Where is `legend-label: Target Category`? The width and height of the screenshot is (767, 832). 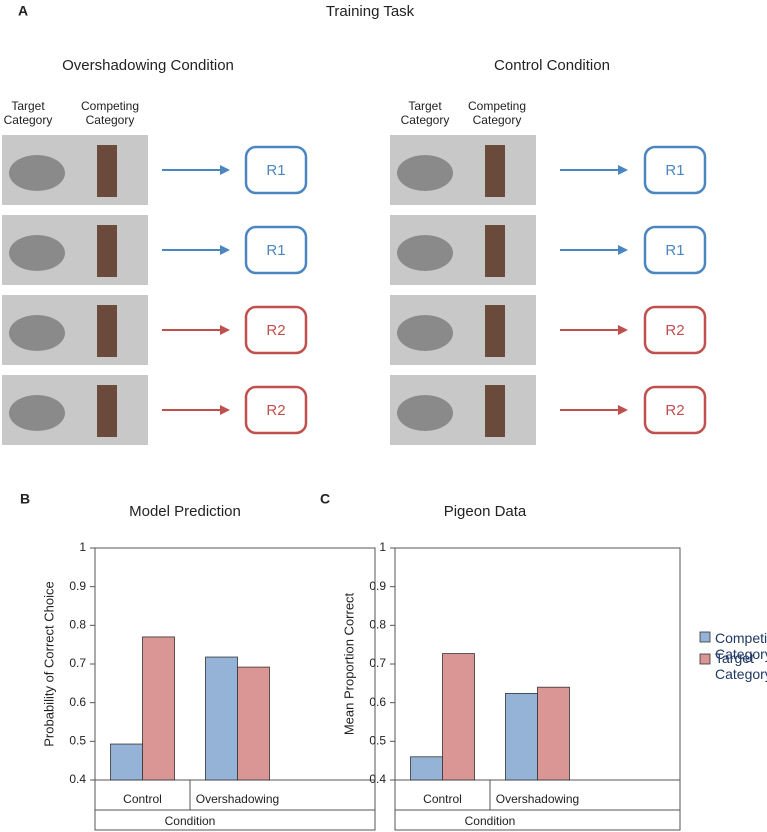
legend-label: Target Category is located at coordinates (741, 666).